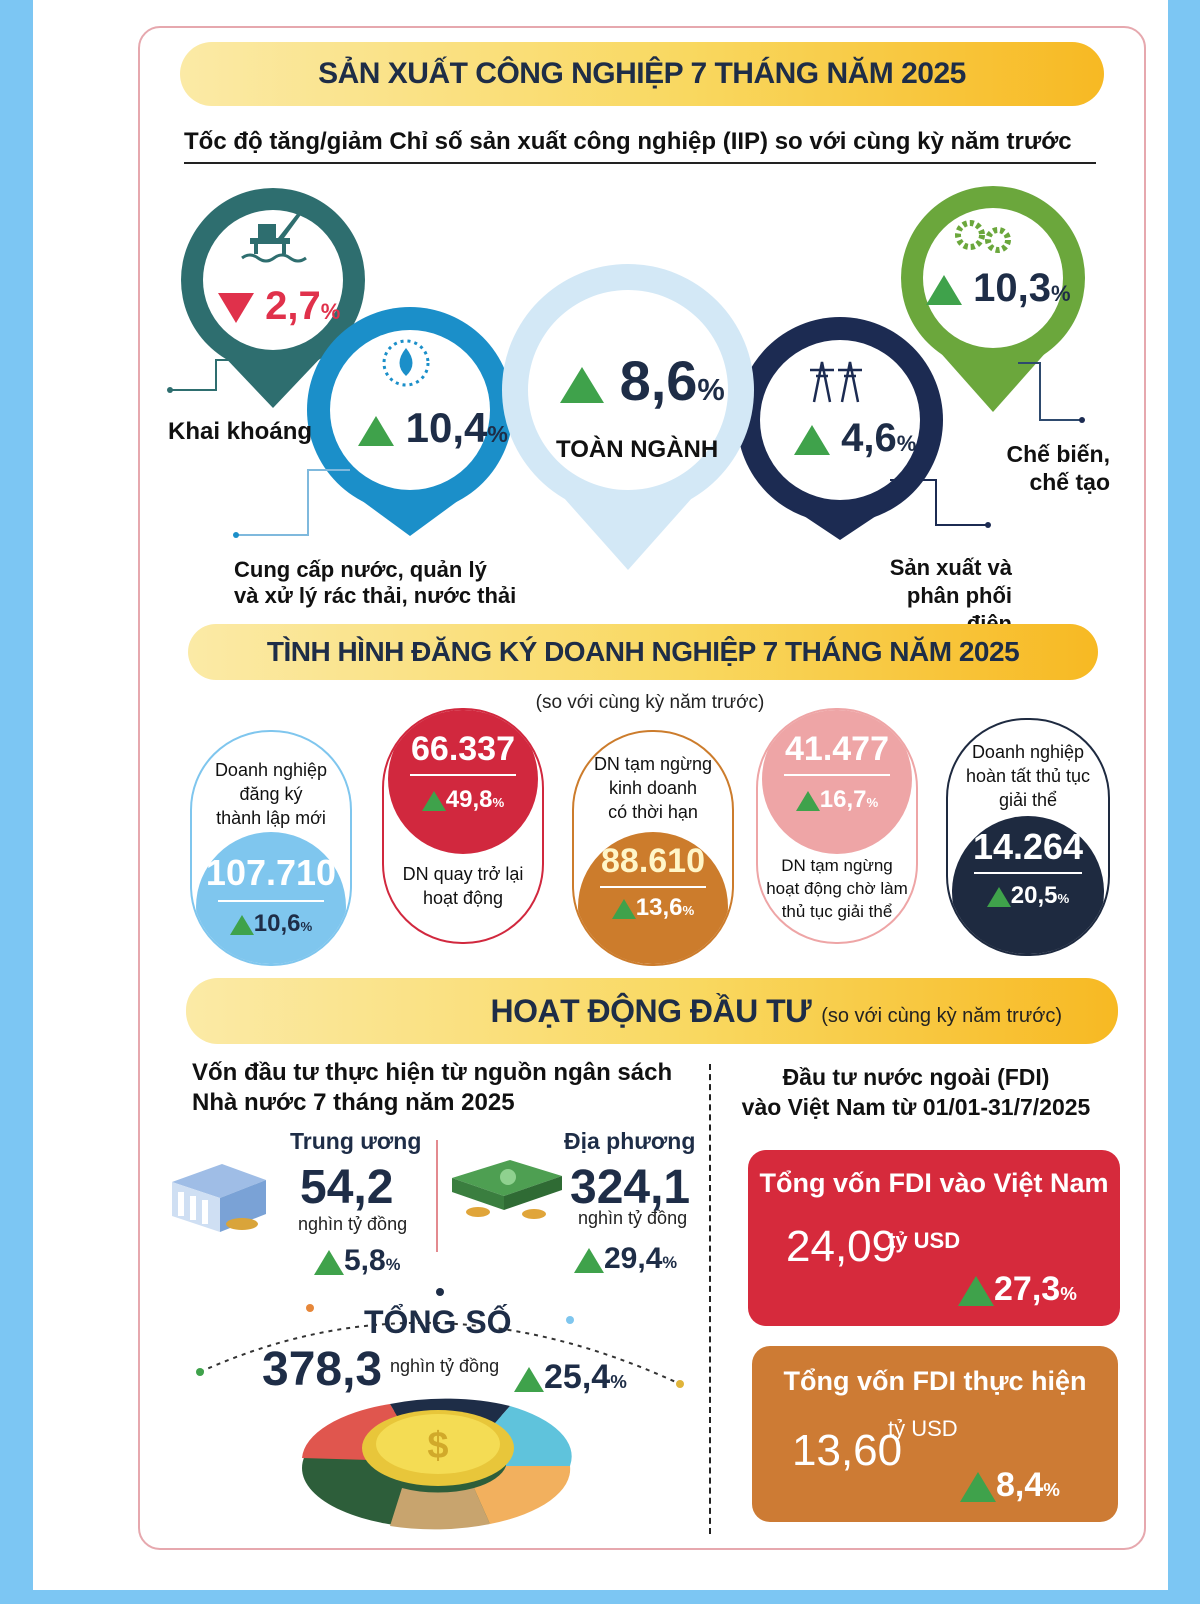  What do you see at coordinates (437, 1196) in the screenshot?
I see `budget-divider` at bounding box center [437, 1196].